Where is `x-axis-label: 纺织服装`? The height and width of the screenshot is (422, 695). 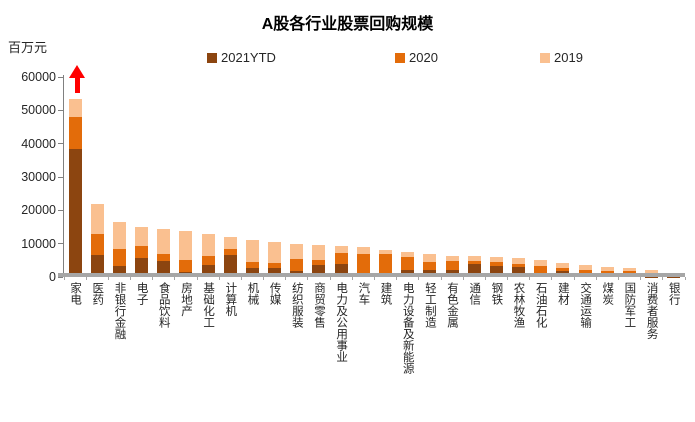 x-axis-label: 纺织服装 is located at coordinates (296, 305).